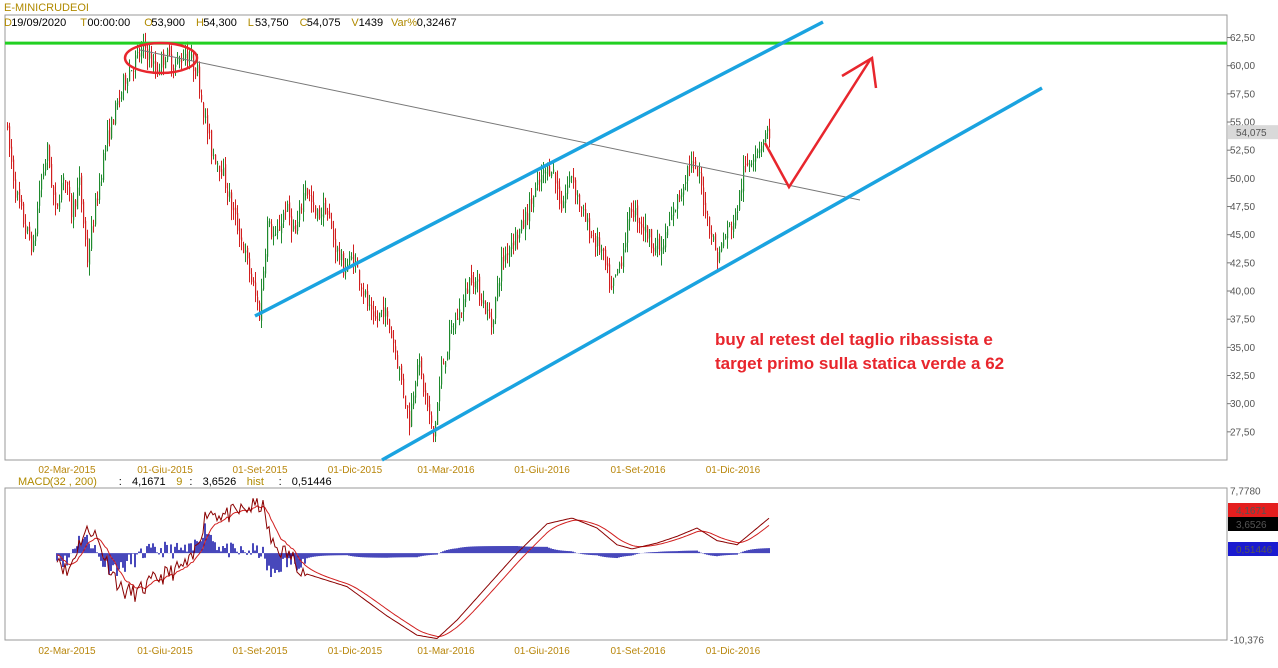 This screenshot has height=668, width=1278. I want to click on price-y-tick-label: 27,50, so click(1242, 432).